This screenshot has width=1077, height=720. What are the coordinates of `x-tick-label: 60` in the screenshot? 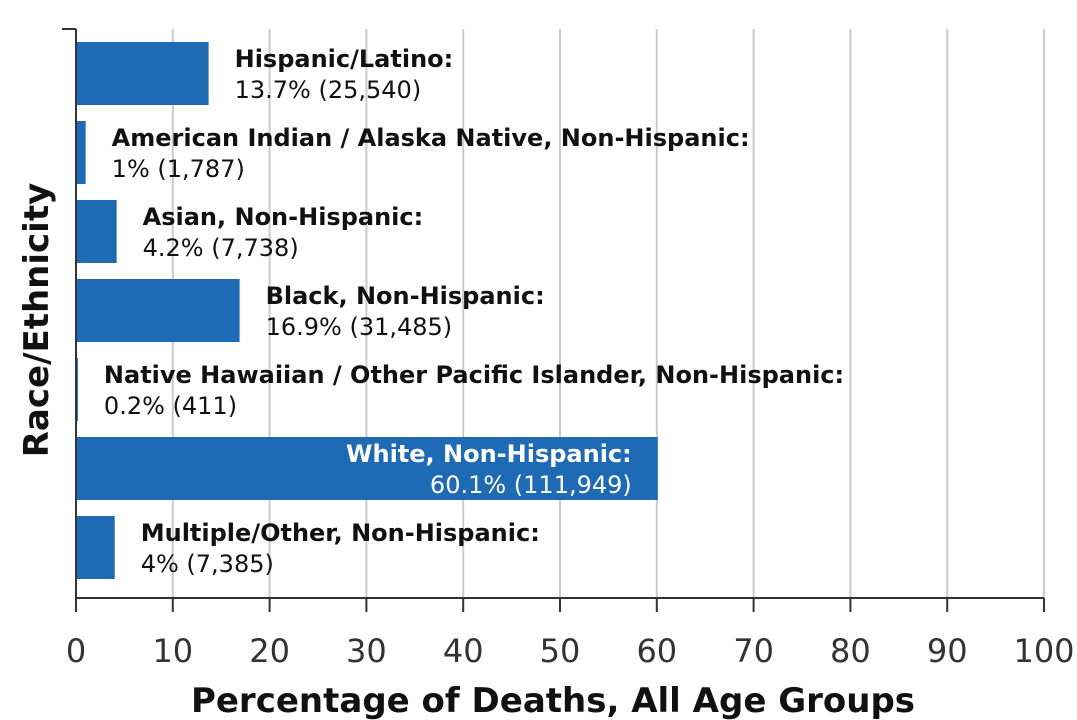 It's located at (656, 651).